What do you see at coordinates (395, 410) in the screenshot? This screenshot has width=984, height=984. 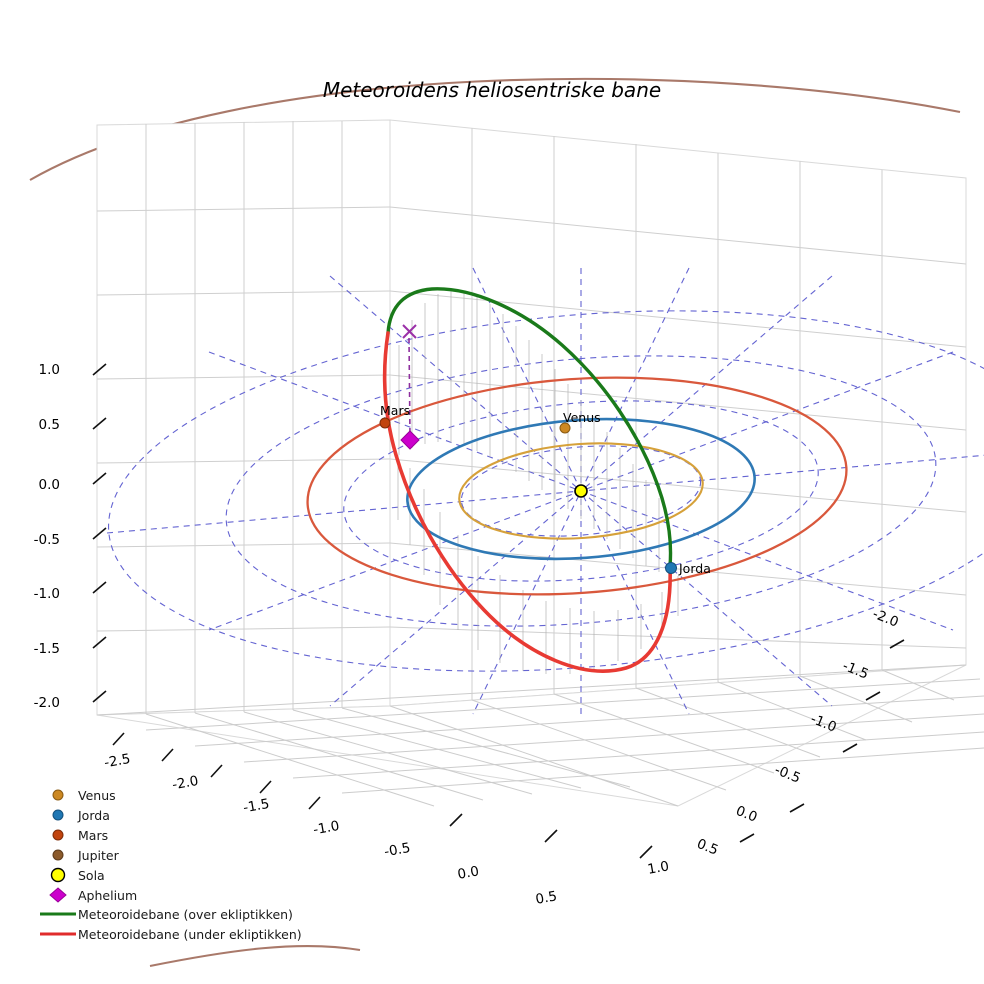 I see `planet-label-mars: Mars` at bounding box center [395, 410].